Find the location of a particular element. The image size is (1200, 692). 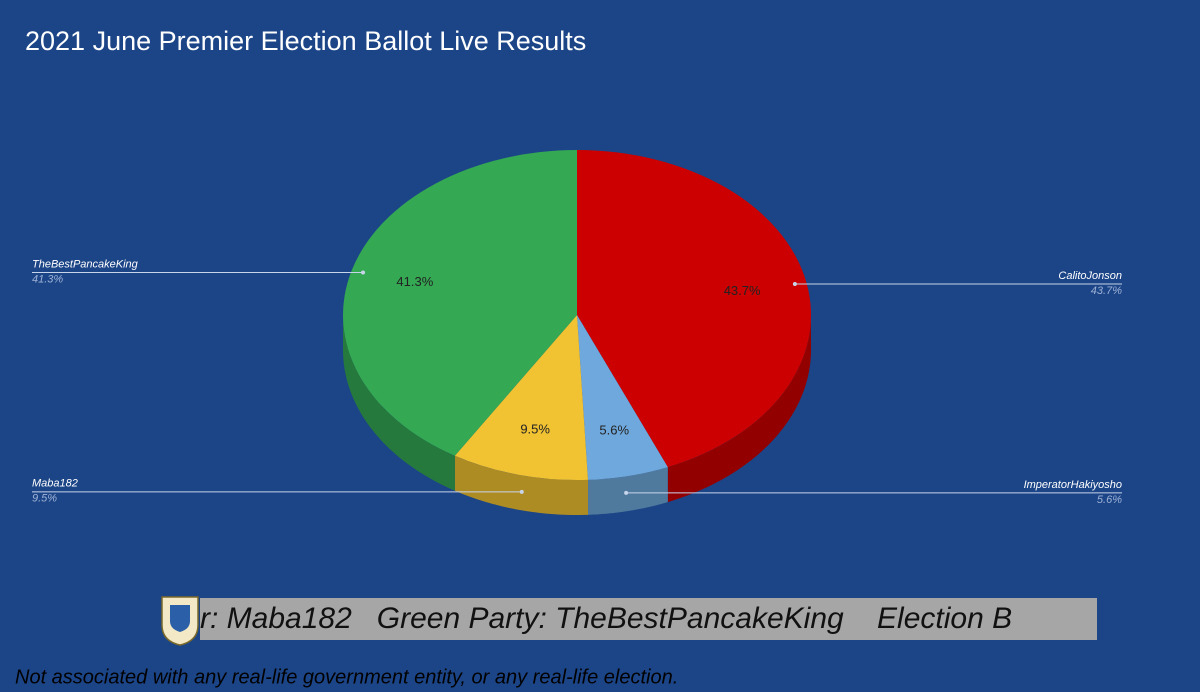

legend-value: 5.6% is located at coordinates (1109, 500).